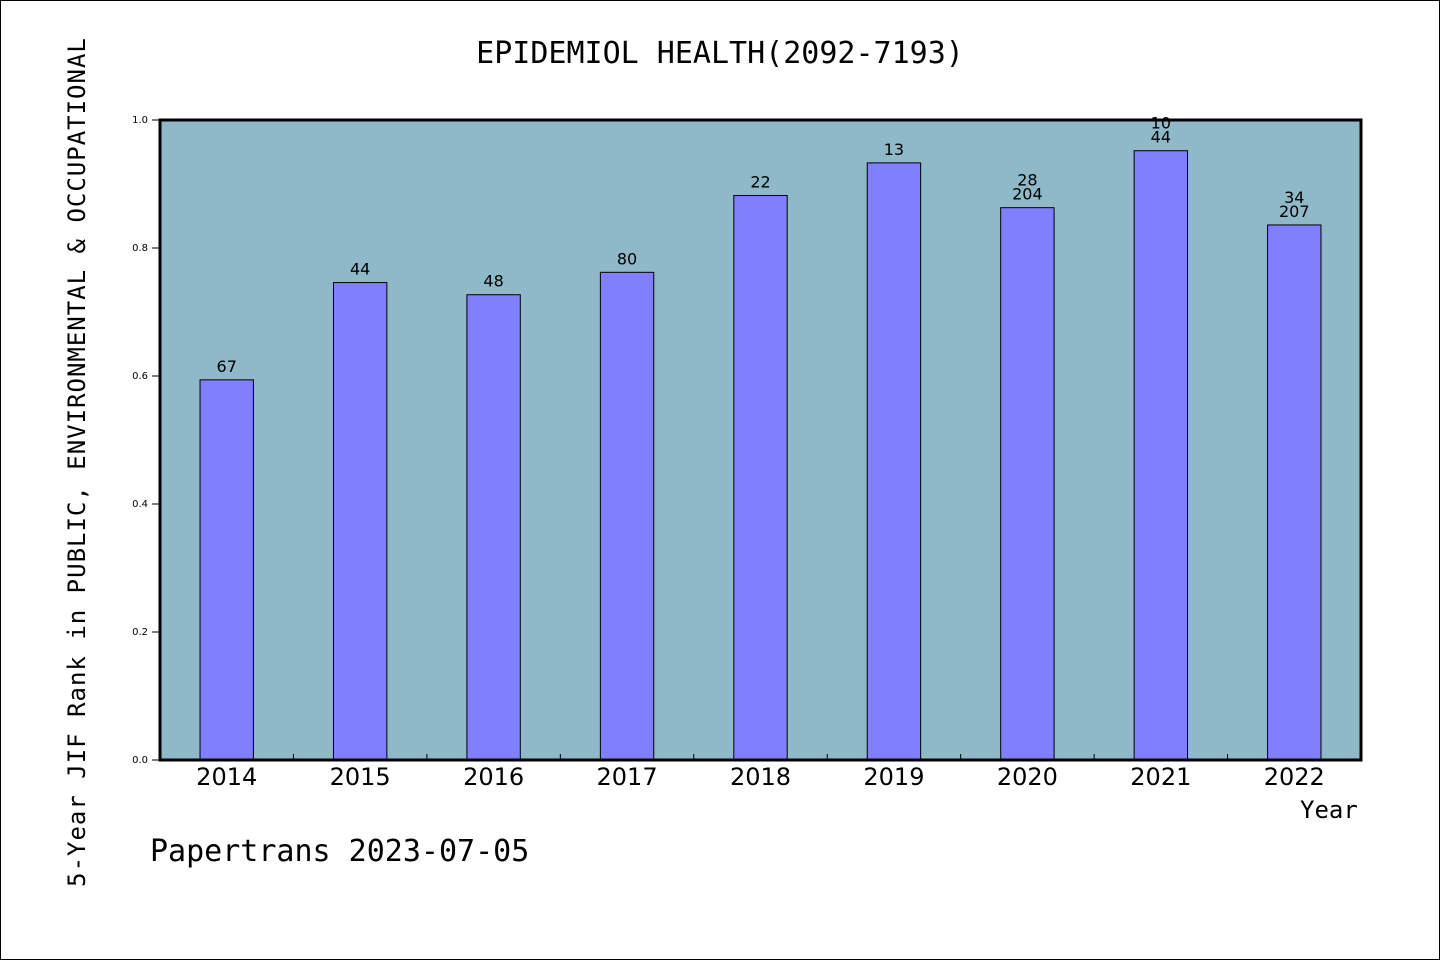 This screenshot has width=1440, height=960. What do you see at coordinates (720, 53) in the screenshot?
I see `chart-title: EPIDEMIOL HEALTH(2092-7193)` at bounding box center [720, 53].